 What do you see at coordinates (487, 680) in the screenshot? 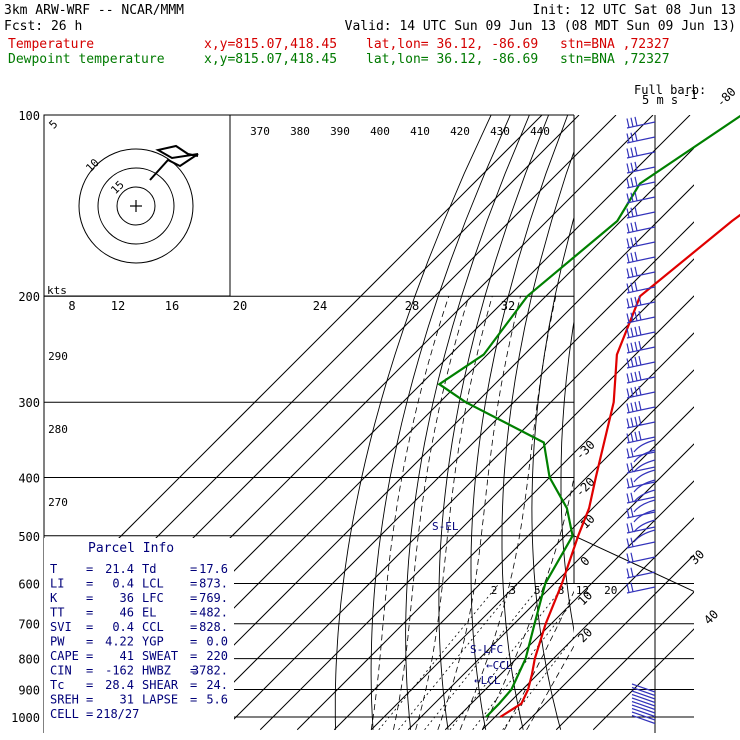
I see `marker-lcl: ←LCL` at bounding box center [487, 680].